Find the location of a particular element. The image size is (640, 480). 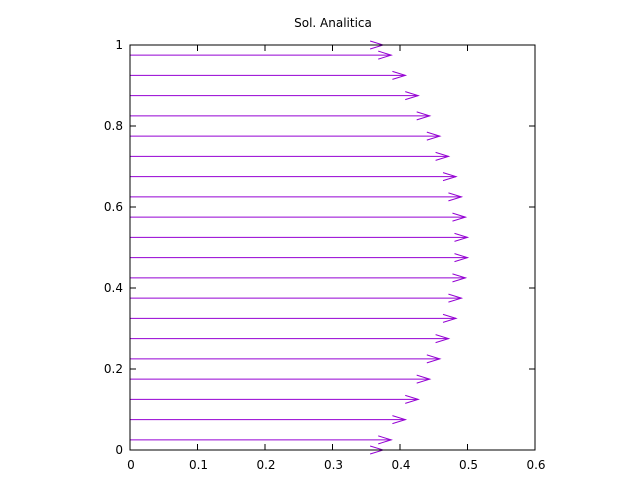

x-tick-label: 0.1 is located at coordinates (198, 465).